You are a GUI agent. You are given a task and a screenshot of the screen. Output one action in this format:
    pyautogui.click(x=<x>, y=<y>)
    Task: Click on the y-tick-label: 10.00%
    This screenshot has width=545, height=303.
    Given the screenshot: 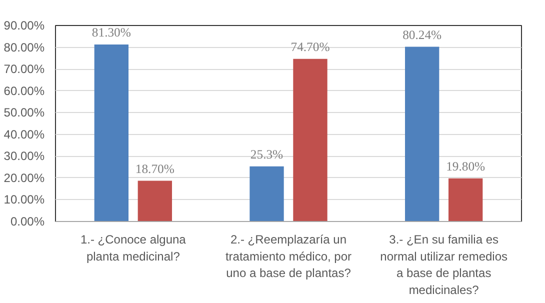 What is the action you would take?
    pyautogui.click(x=24, y=199)
    